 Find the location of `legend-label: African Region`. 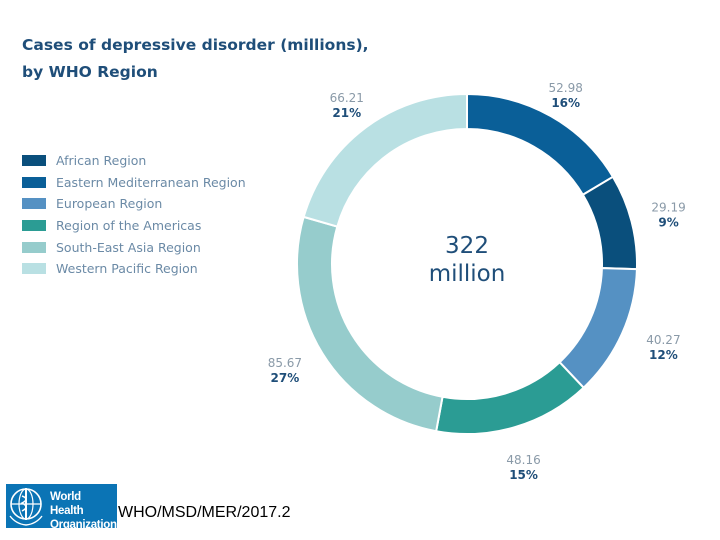

legend-label: African Region is located at coordinates (101, 161).